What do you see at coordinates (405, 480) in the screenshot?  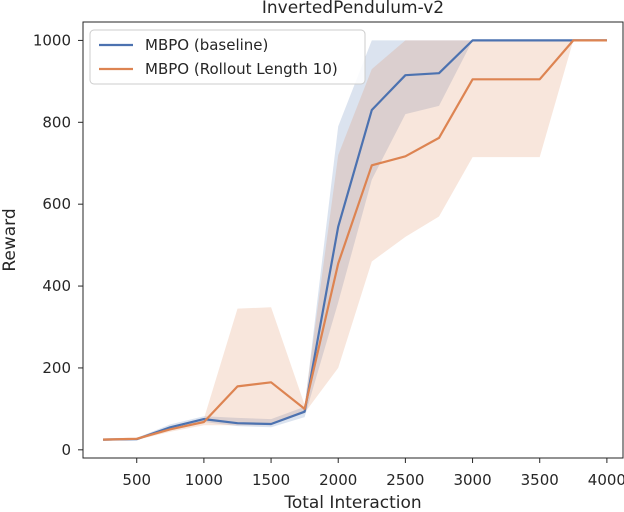 I see `x-tick-label: 2500` at bounding box center [405, 480].